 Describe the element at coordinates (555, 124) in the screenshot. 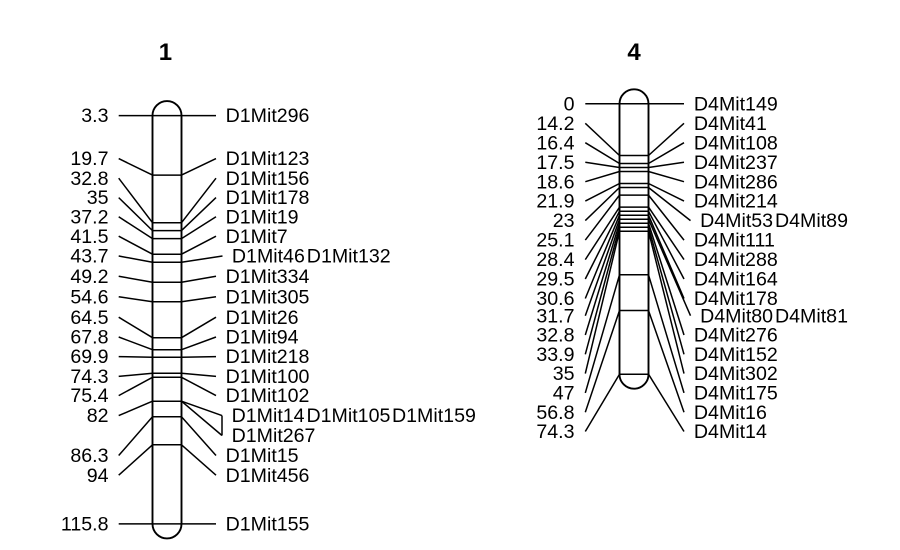

I see `svg-text: 14.2` at that location.